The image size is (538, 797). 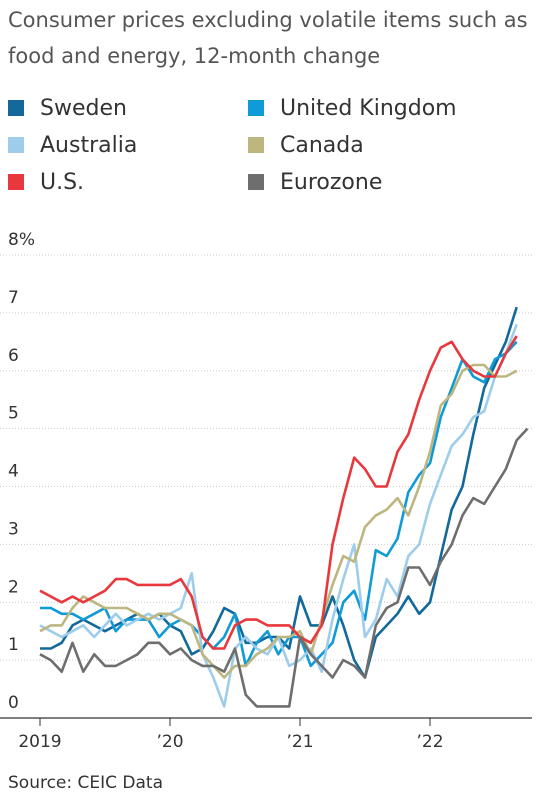 I want to click on y-tick-label: 0, so click(x=13, y=703).